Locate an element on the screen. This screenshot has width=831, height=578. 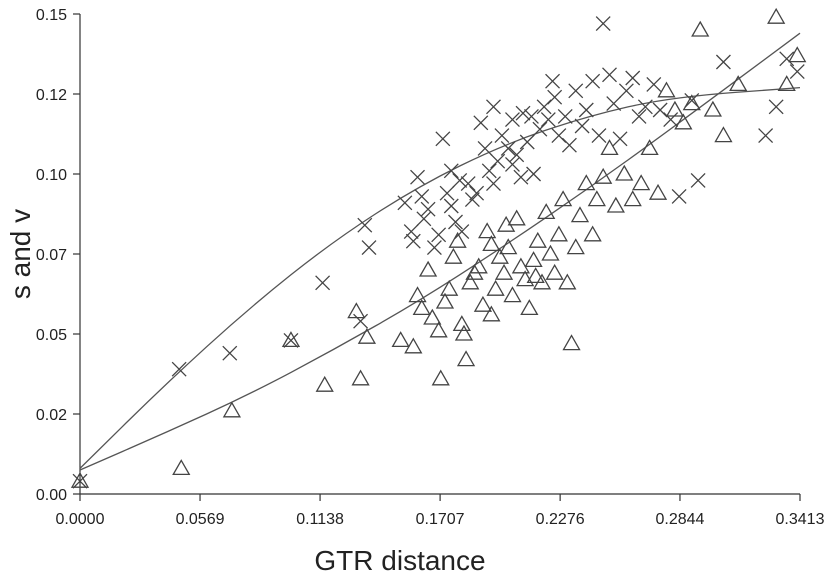
y-tick-label: 0.12 is located at coordinates (51, 95).